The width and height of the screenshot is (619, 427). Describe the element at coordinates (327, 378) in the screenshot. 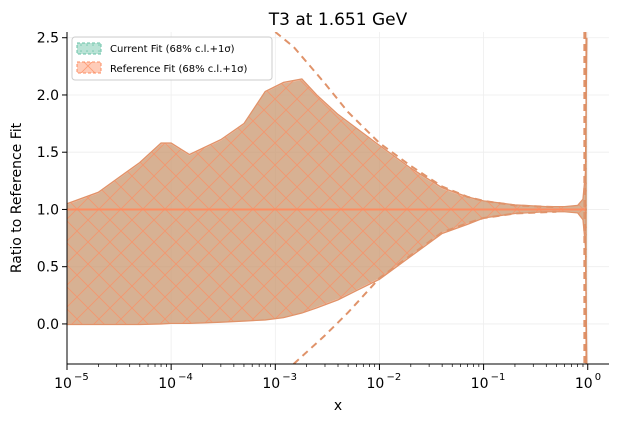

I see `x-tick-layer: 10 −5 10 −4 10 −3 10 −2 10 −1 10 0` at that location.